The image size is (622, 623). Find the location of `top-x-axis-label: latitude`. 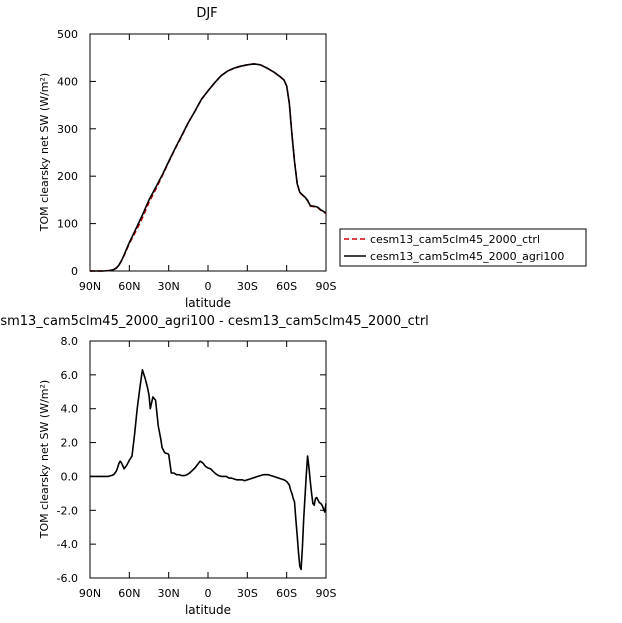

top-x-axis-label: latitude is located at coordinates (208, 303).